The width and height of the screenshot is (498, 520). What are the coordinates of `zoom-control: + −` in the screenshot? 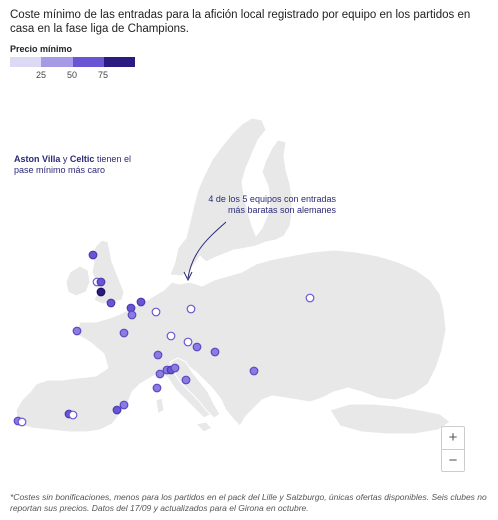 It's located at (453, 449).